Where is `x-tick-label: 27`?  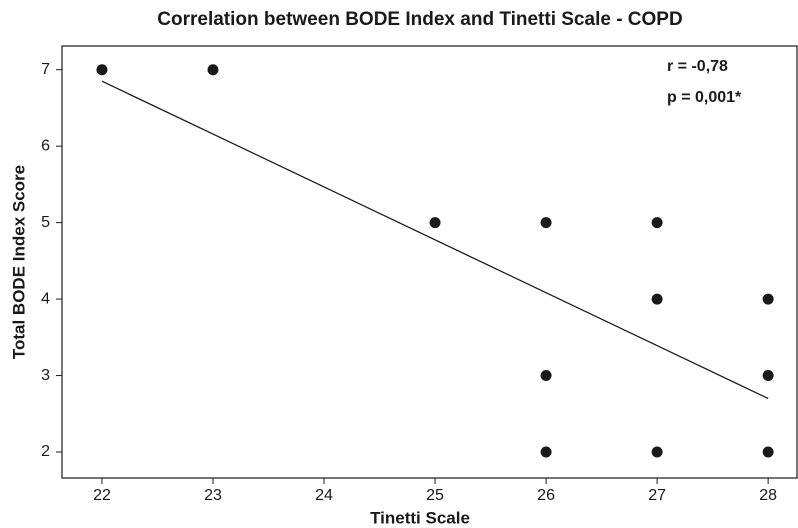 x-tick-label: 27 is located at coordinates (657, 495).